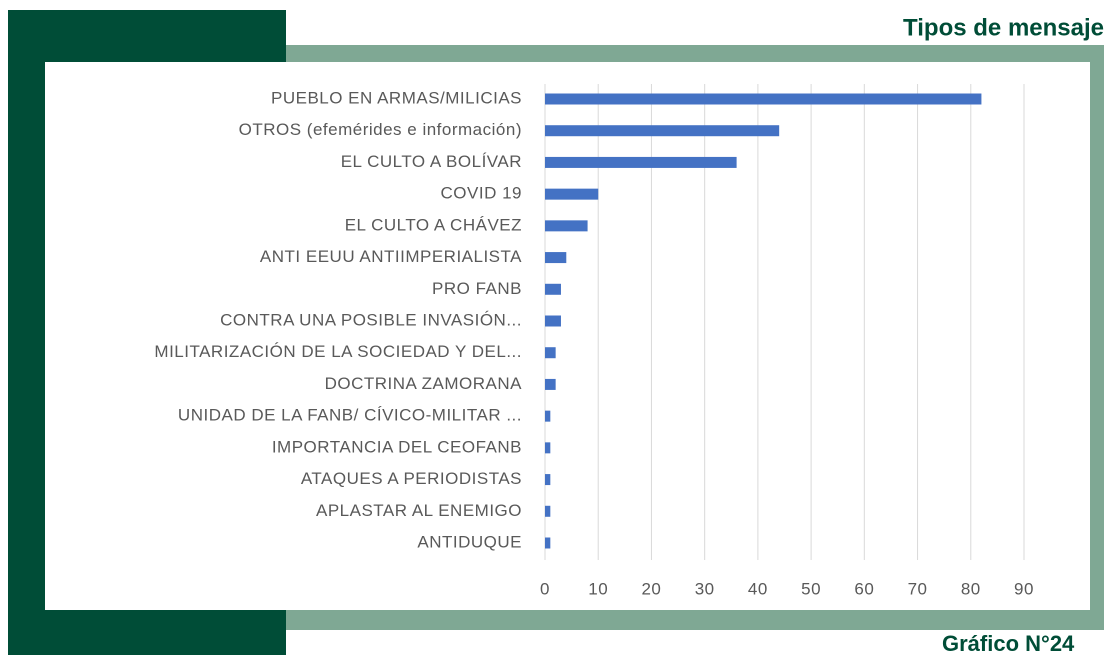 The height and width of the screenshot is (655, 1104). Describe the element at coordinates (811, 588) in the screenshot. I see `x-tick-label: 50` at that location.